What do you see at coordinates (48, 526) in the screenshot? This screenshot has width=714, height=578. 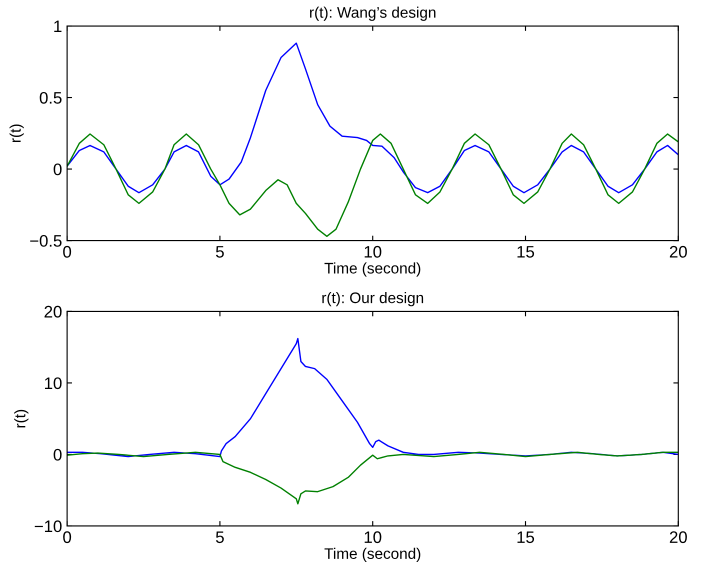 I see `y-tick-label: −10` at bounding box center [48, 526].